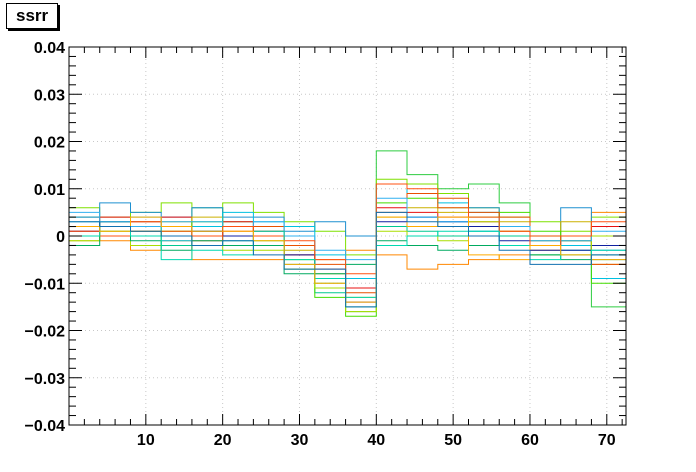 The width and height of the screenshot is (696, 472). I want to click on x-tick-label: 60, so click(530, 440).